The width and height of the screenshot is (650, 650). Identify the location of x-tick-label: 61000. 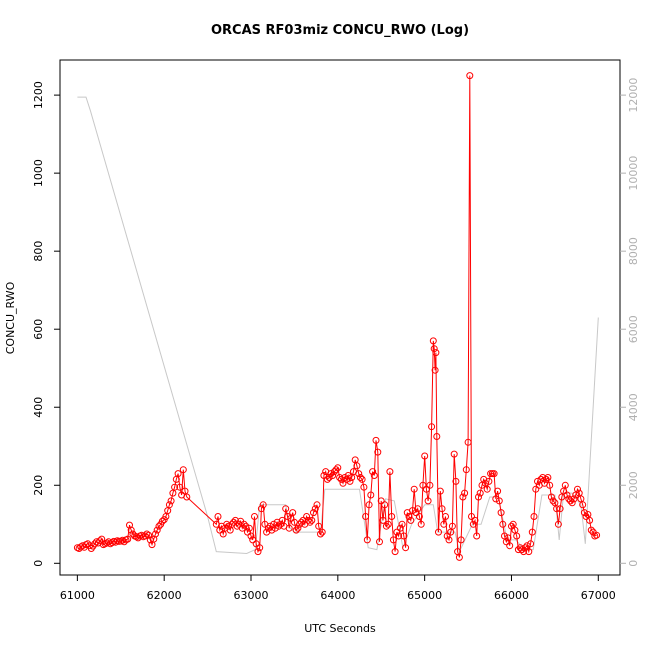
(77, 595).